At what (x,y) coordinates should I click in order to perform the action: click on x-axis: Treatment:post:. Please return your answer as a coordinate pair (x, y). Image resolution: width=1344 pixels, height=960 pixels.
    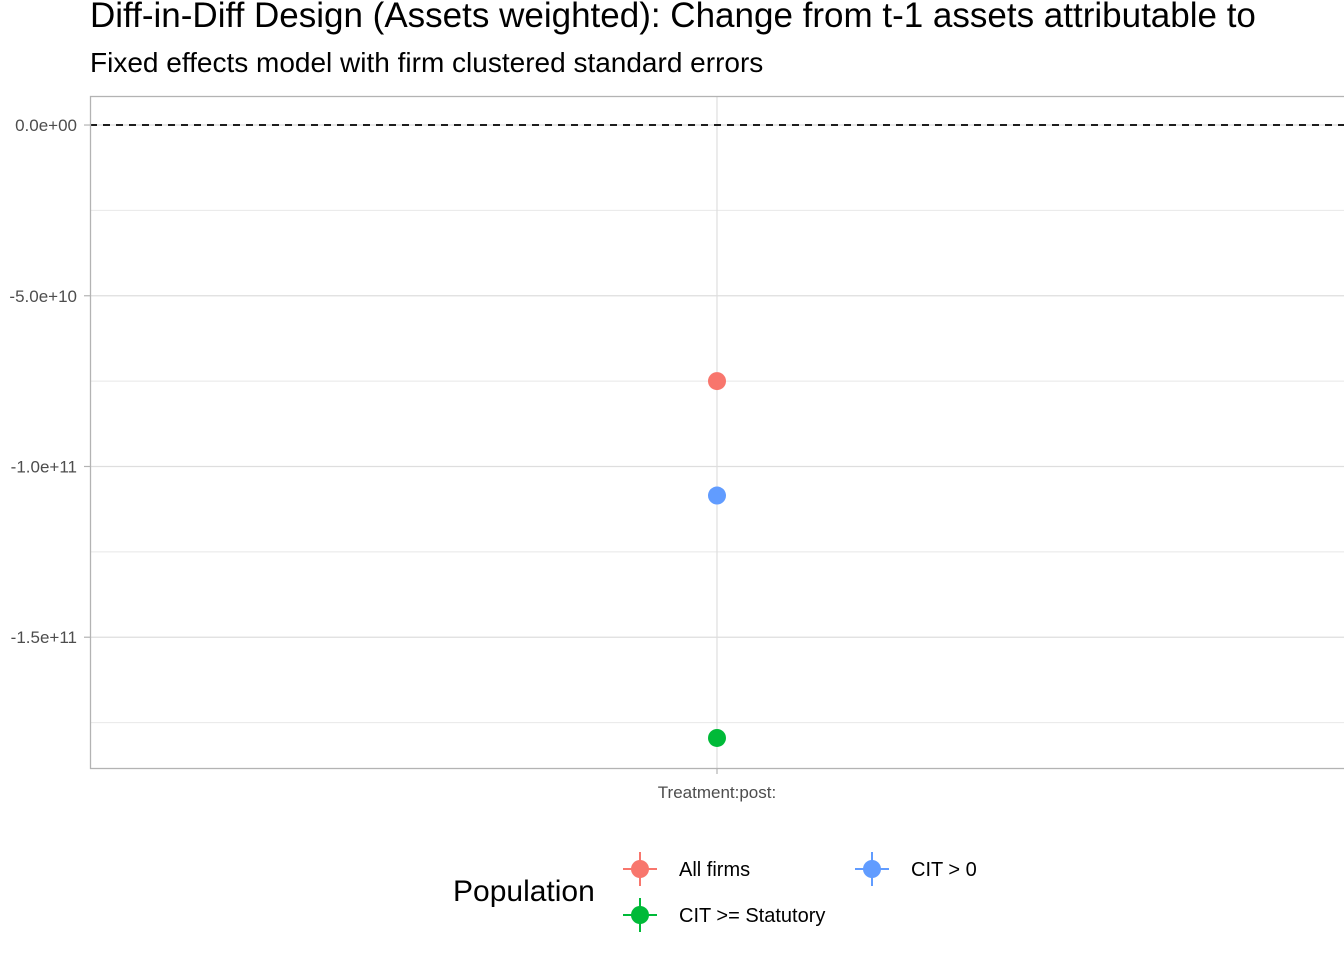
    Looking at the image, I should click on (717, 785).